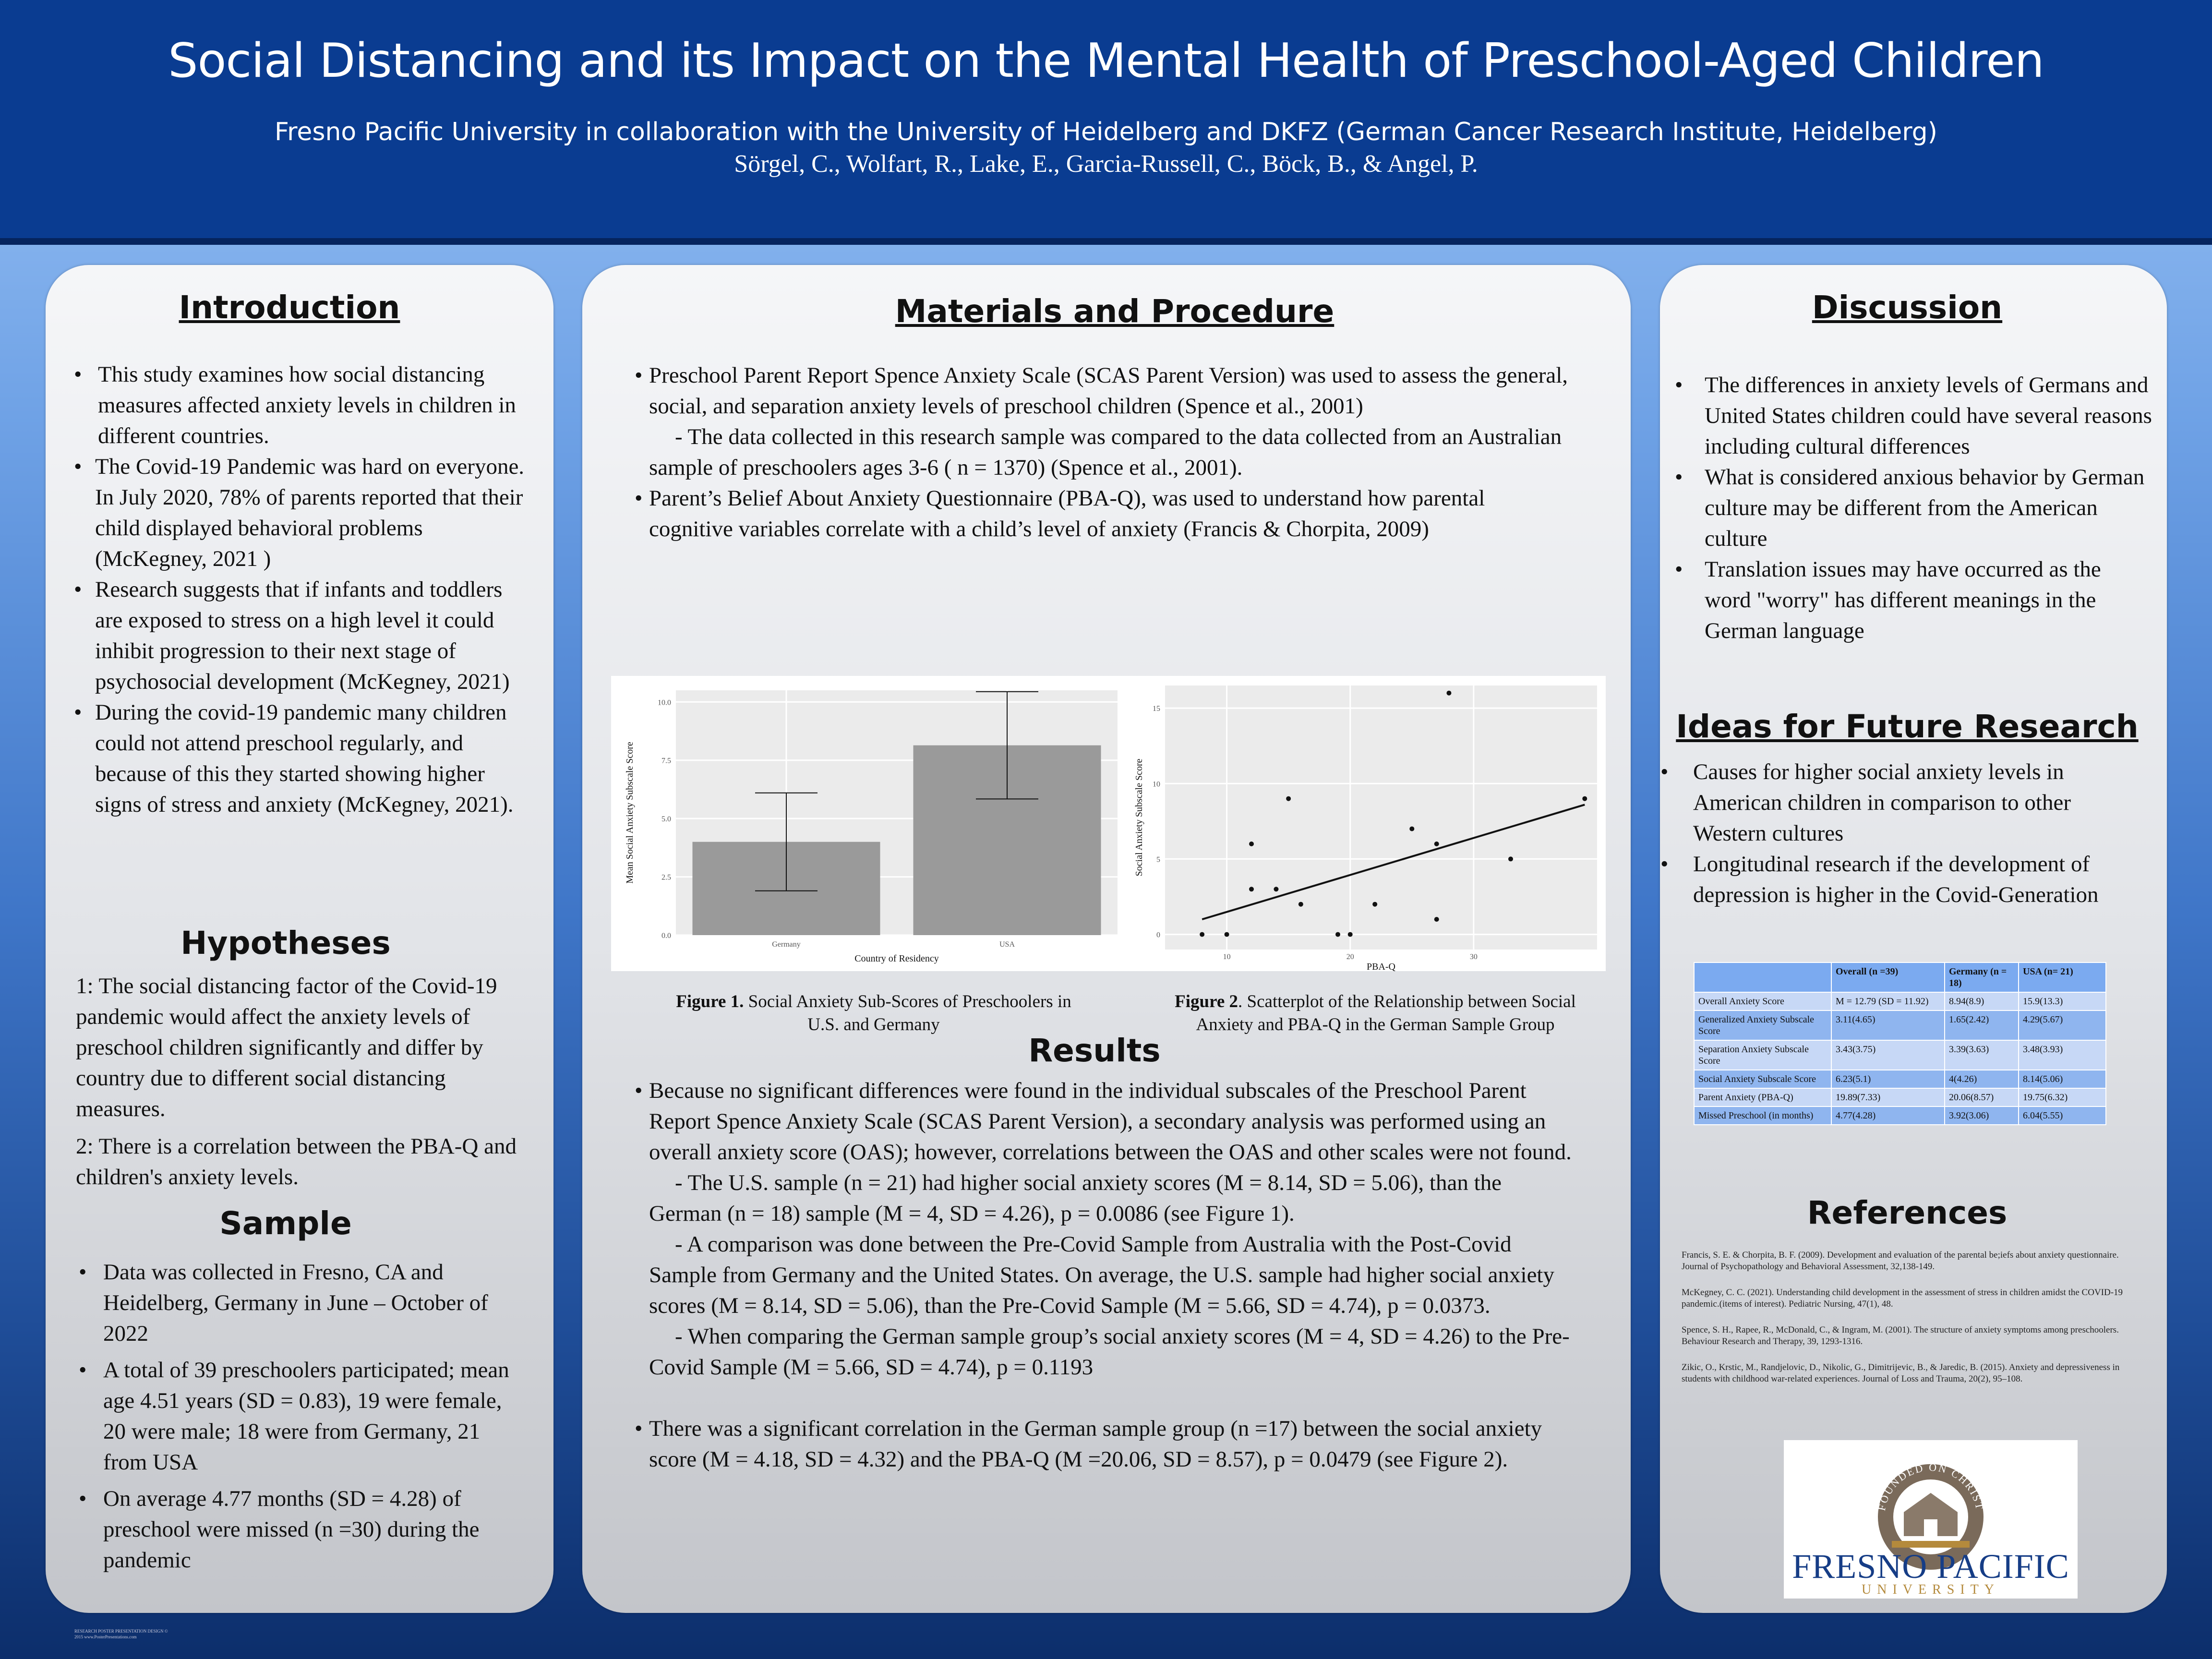  Describe the element at coordinates (1114, 311) in the screenshot. I see `materials-heading: Materials and Procedure` at that location.